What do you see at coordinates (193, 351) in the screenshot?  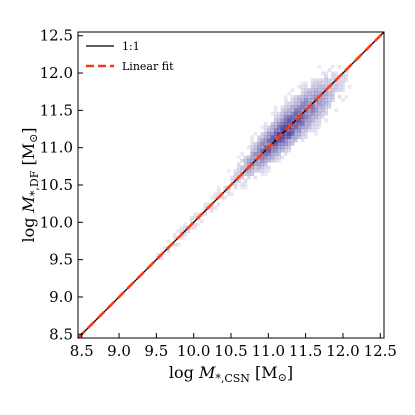 I see `x-tick-label: 10.0` at bounding box center [193, 351].